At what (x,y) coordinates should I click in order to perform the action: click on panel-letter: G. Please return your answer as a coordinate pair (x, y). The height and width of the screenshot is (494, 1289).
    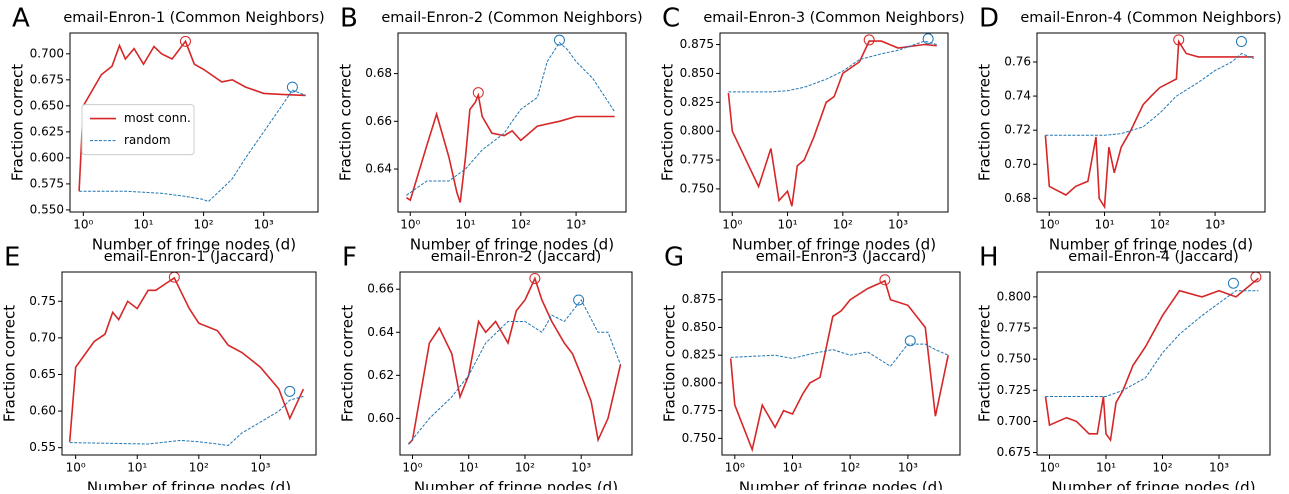
    Looking at the image, I should click on (674, 258).